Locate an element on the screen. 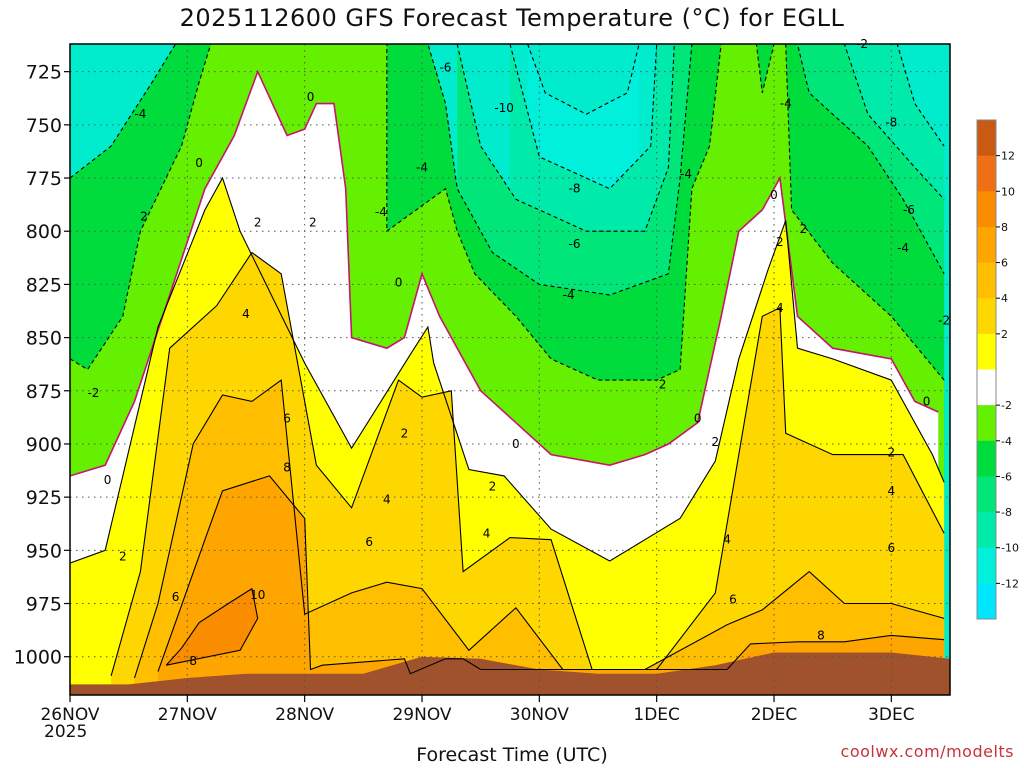  y-tick-label: 750 is located at coordinates (44, 126).